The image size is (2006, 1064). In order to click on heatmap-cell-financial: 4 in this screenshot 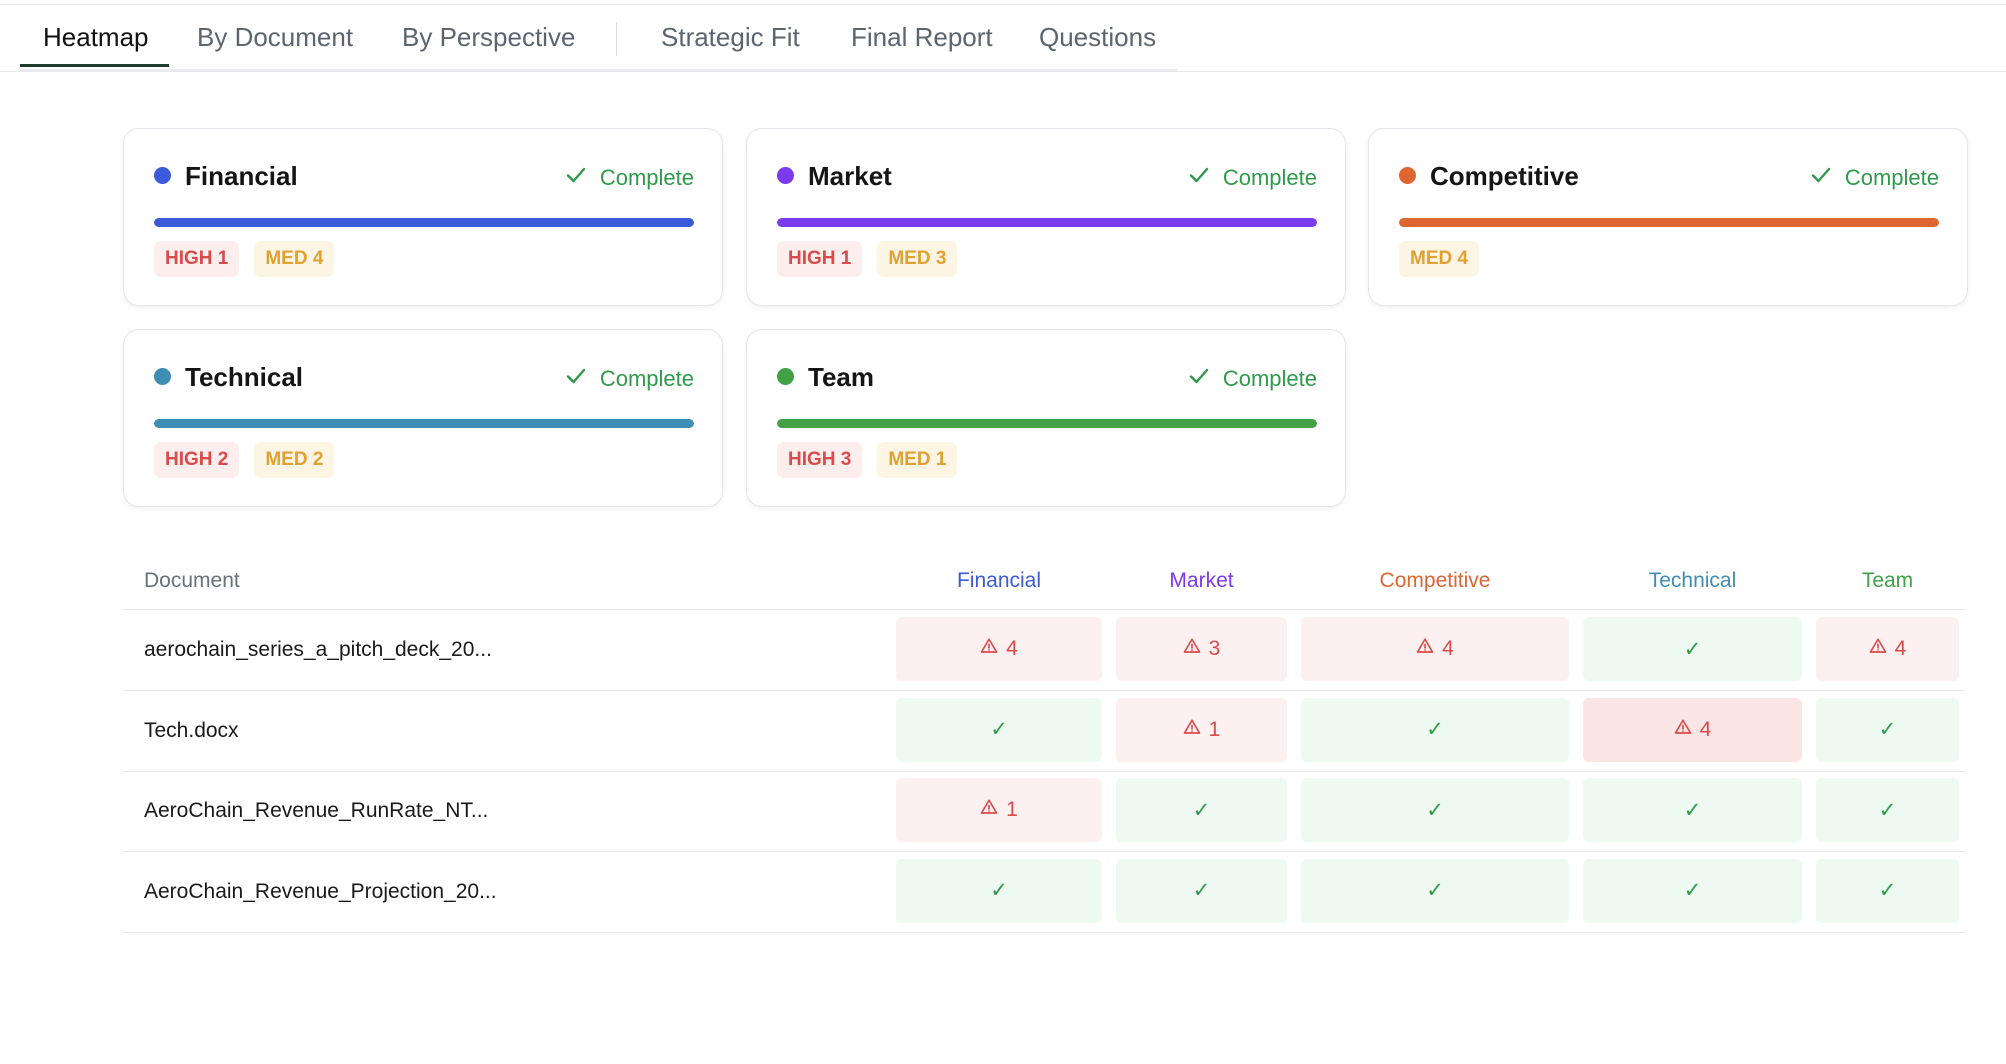, I will do `click(999, 649)`.